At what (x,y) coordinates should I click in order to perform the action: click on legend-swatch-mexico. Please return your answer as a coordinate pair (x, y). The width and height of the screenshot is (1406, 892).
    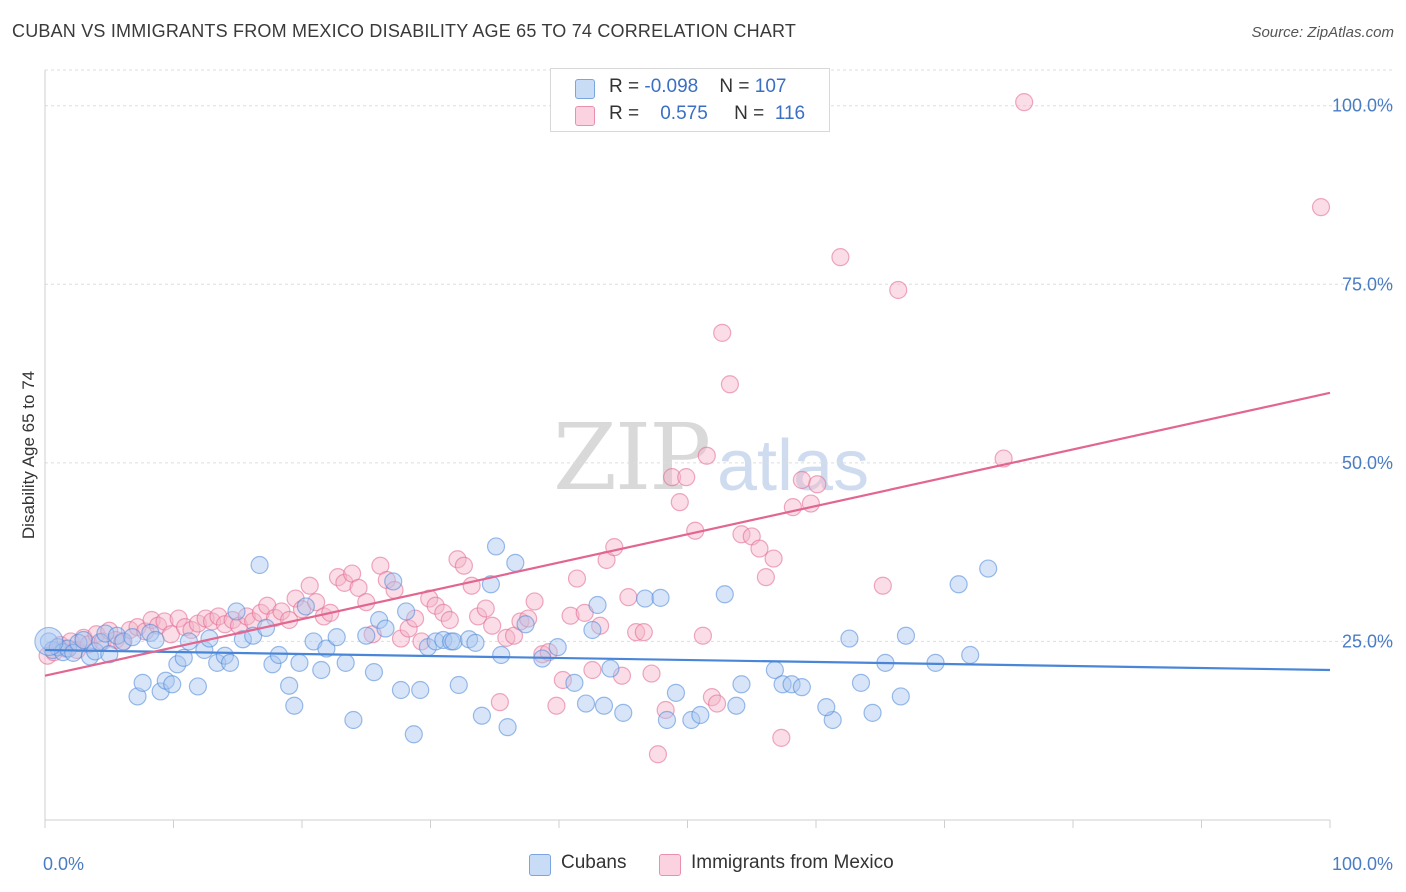
    Looking at the image, I should click on (585, 116).